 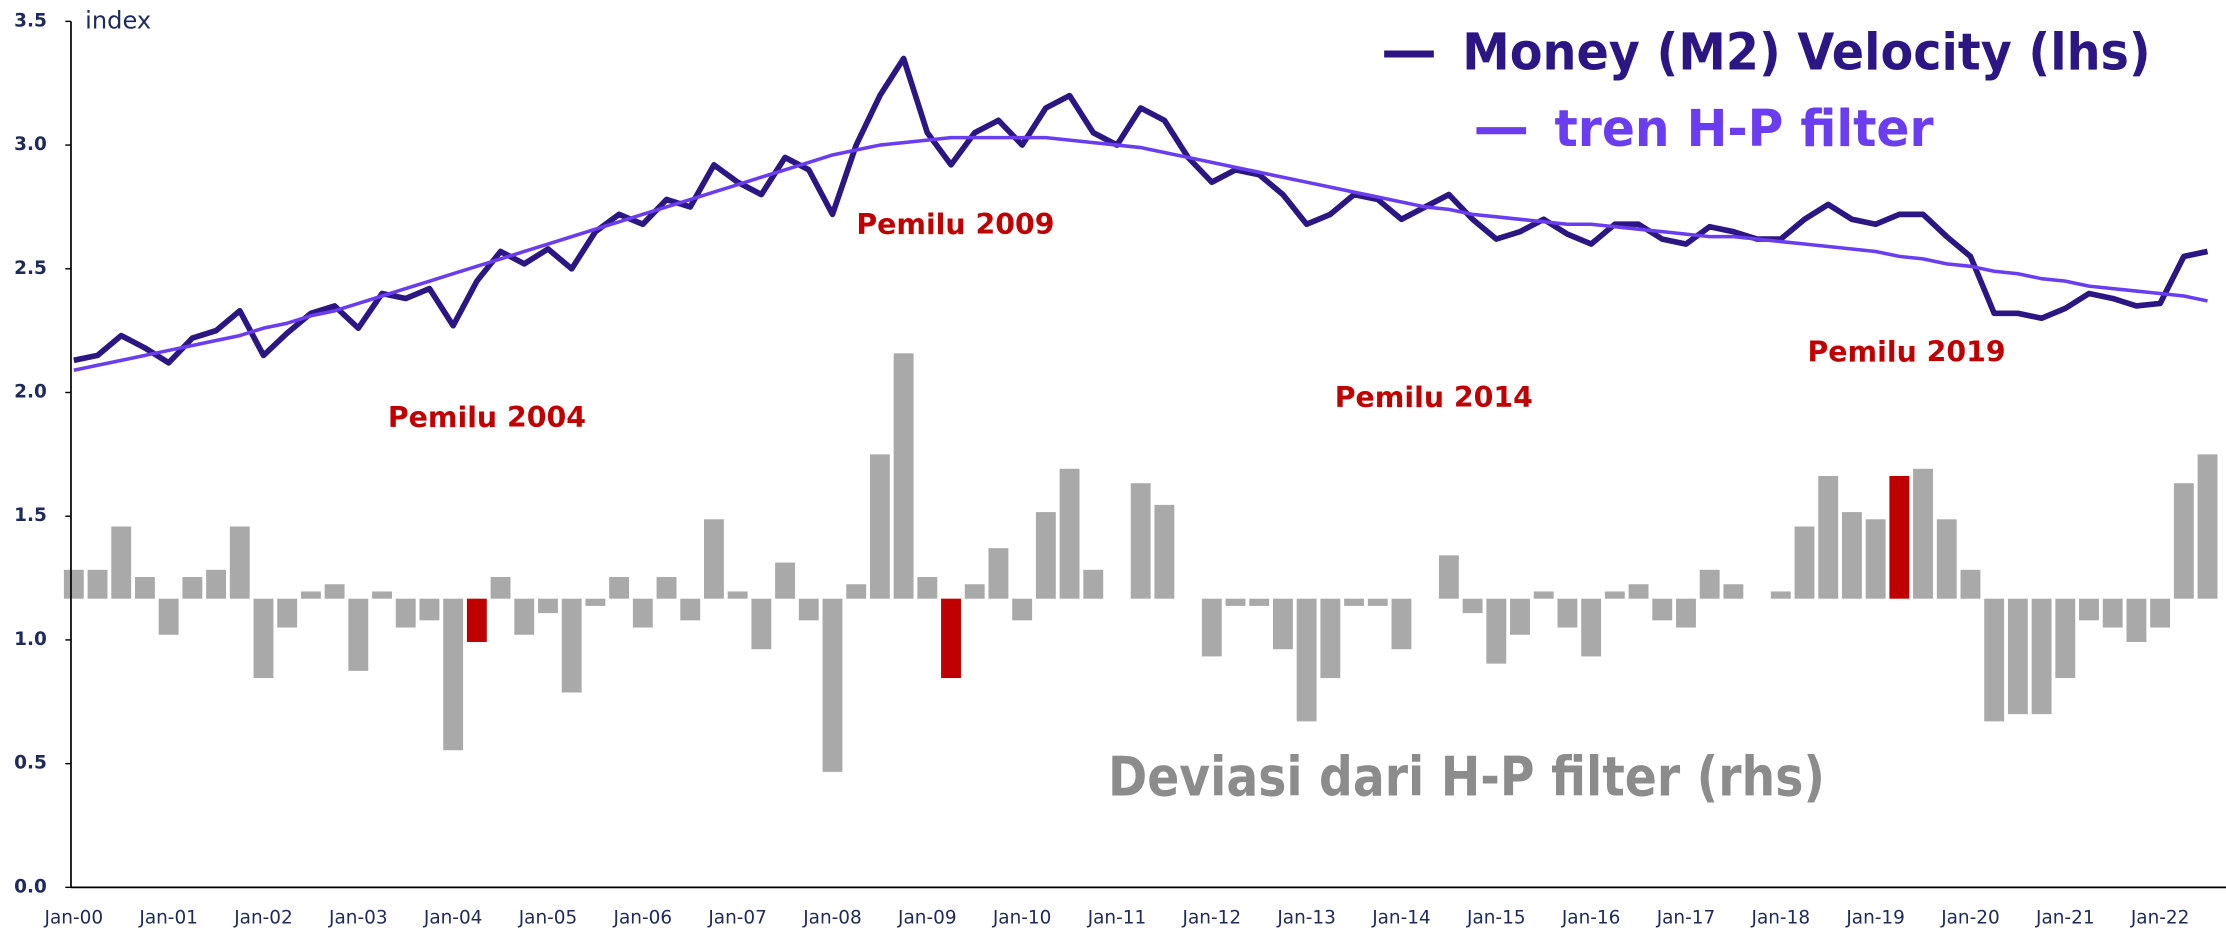 What do you see at coordinates (30, 515) in the screenshot?
I see `y-tick-label: 1.5` at bounding box center [30, 515].